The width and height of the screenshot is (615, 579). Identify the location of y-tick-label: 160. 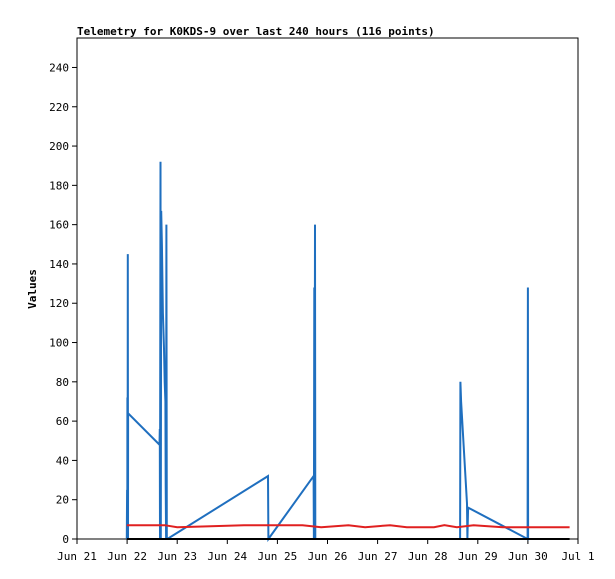
(59, 225).